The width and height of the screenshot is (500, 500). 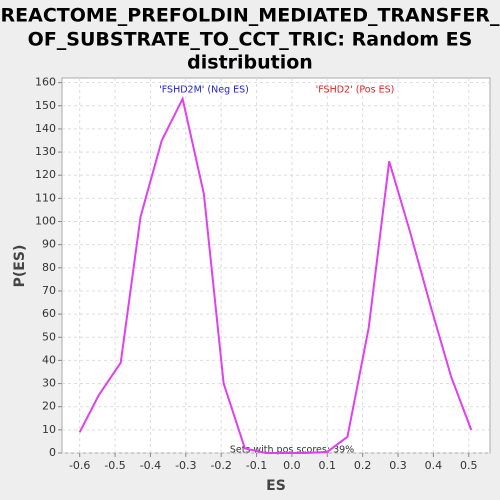 What do you see at coordinates (292, 450) in the screenshot?
I see `annotation: Sets with pos scores: 39%` at bounding box center [292, 450].